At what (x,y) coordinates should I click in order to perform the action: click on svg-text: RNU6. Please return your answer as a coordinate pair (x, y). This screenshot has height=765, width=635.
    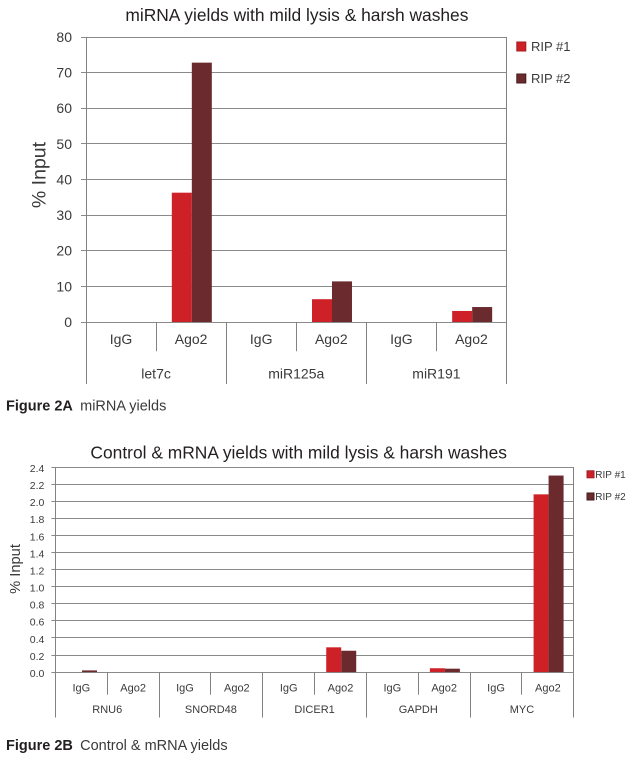
    Looking at the image, I should click on (107, 710).